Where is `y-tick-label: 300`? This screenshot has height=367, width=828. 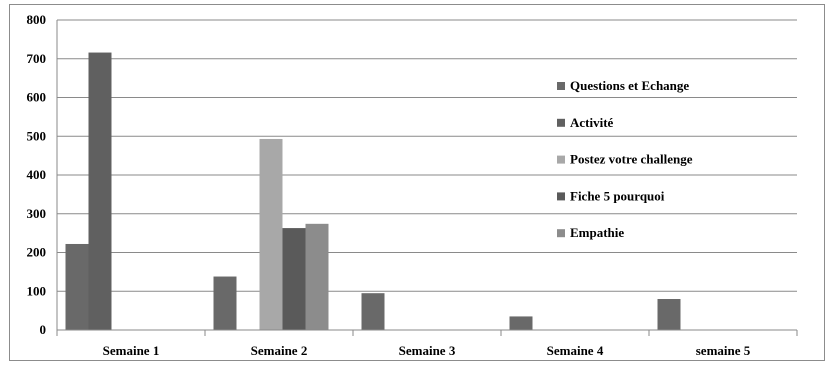 y-tick-label: 300 is located at coordinates (37, 213).